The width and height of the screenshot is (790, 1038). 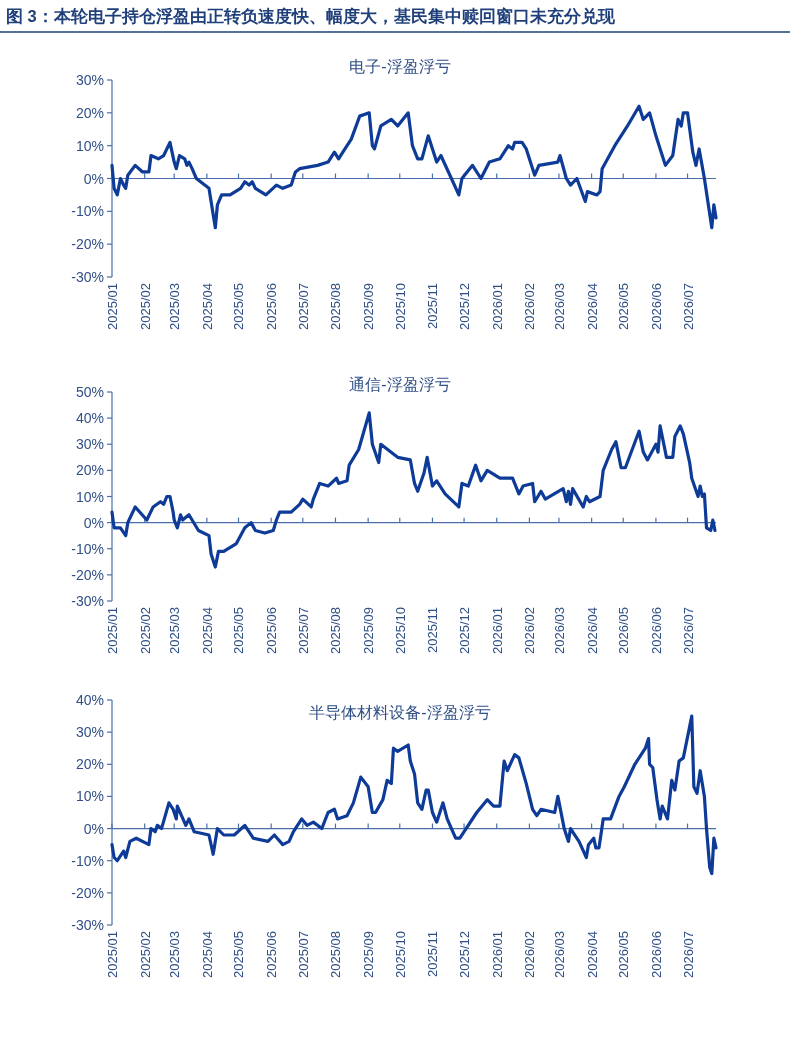 I want to click on chart-title: 通信-浮盈浮亏, so click(x=400, y=384).